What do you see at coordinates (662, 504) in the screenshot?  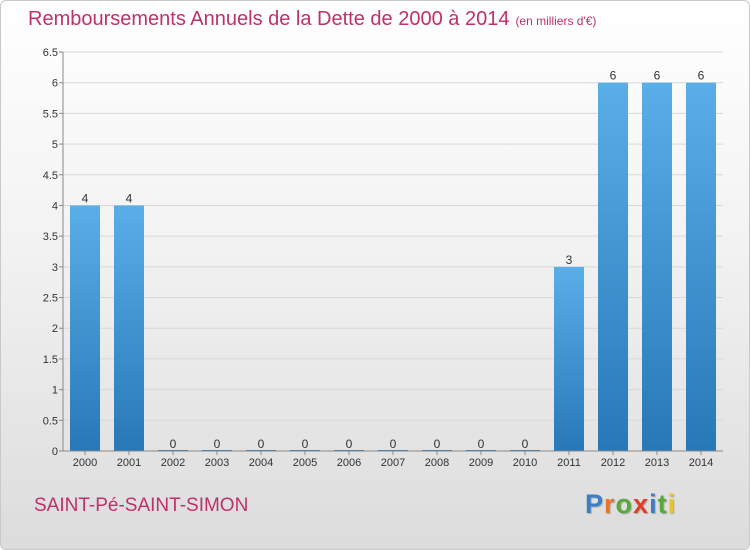 I see `logo-letter: t` at bounding box center [662, 504].